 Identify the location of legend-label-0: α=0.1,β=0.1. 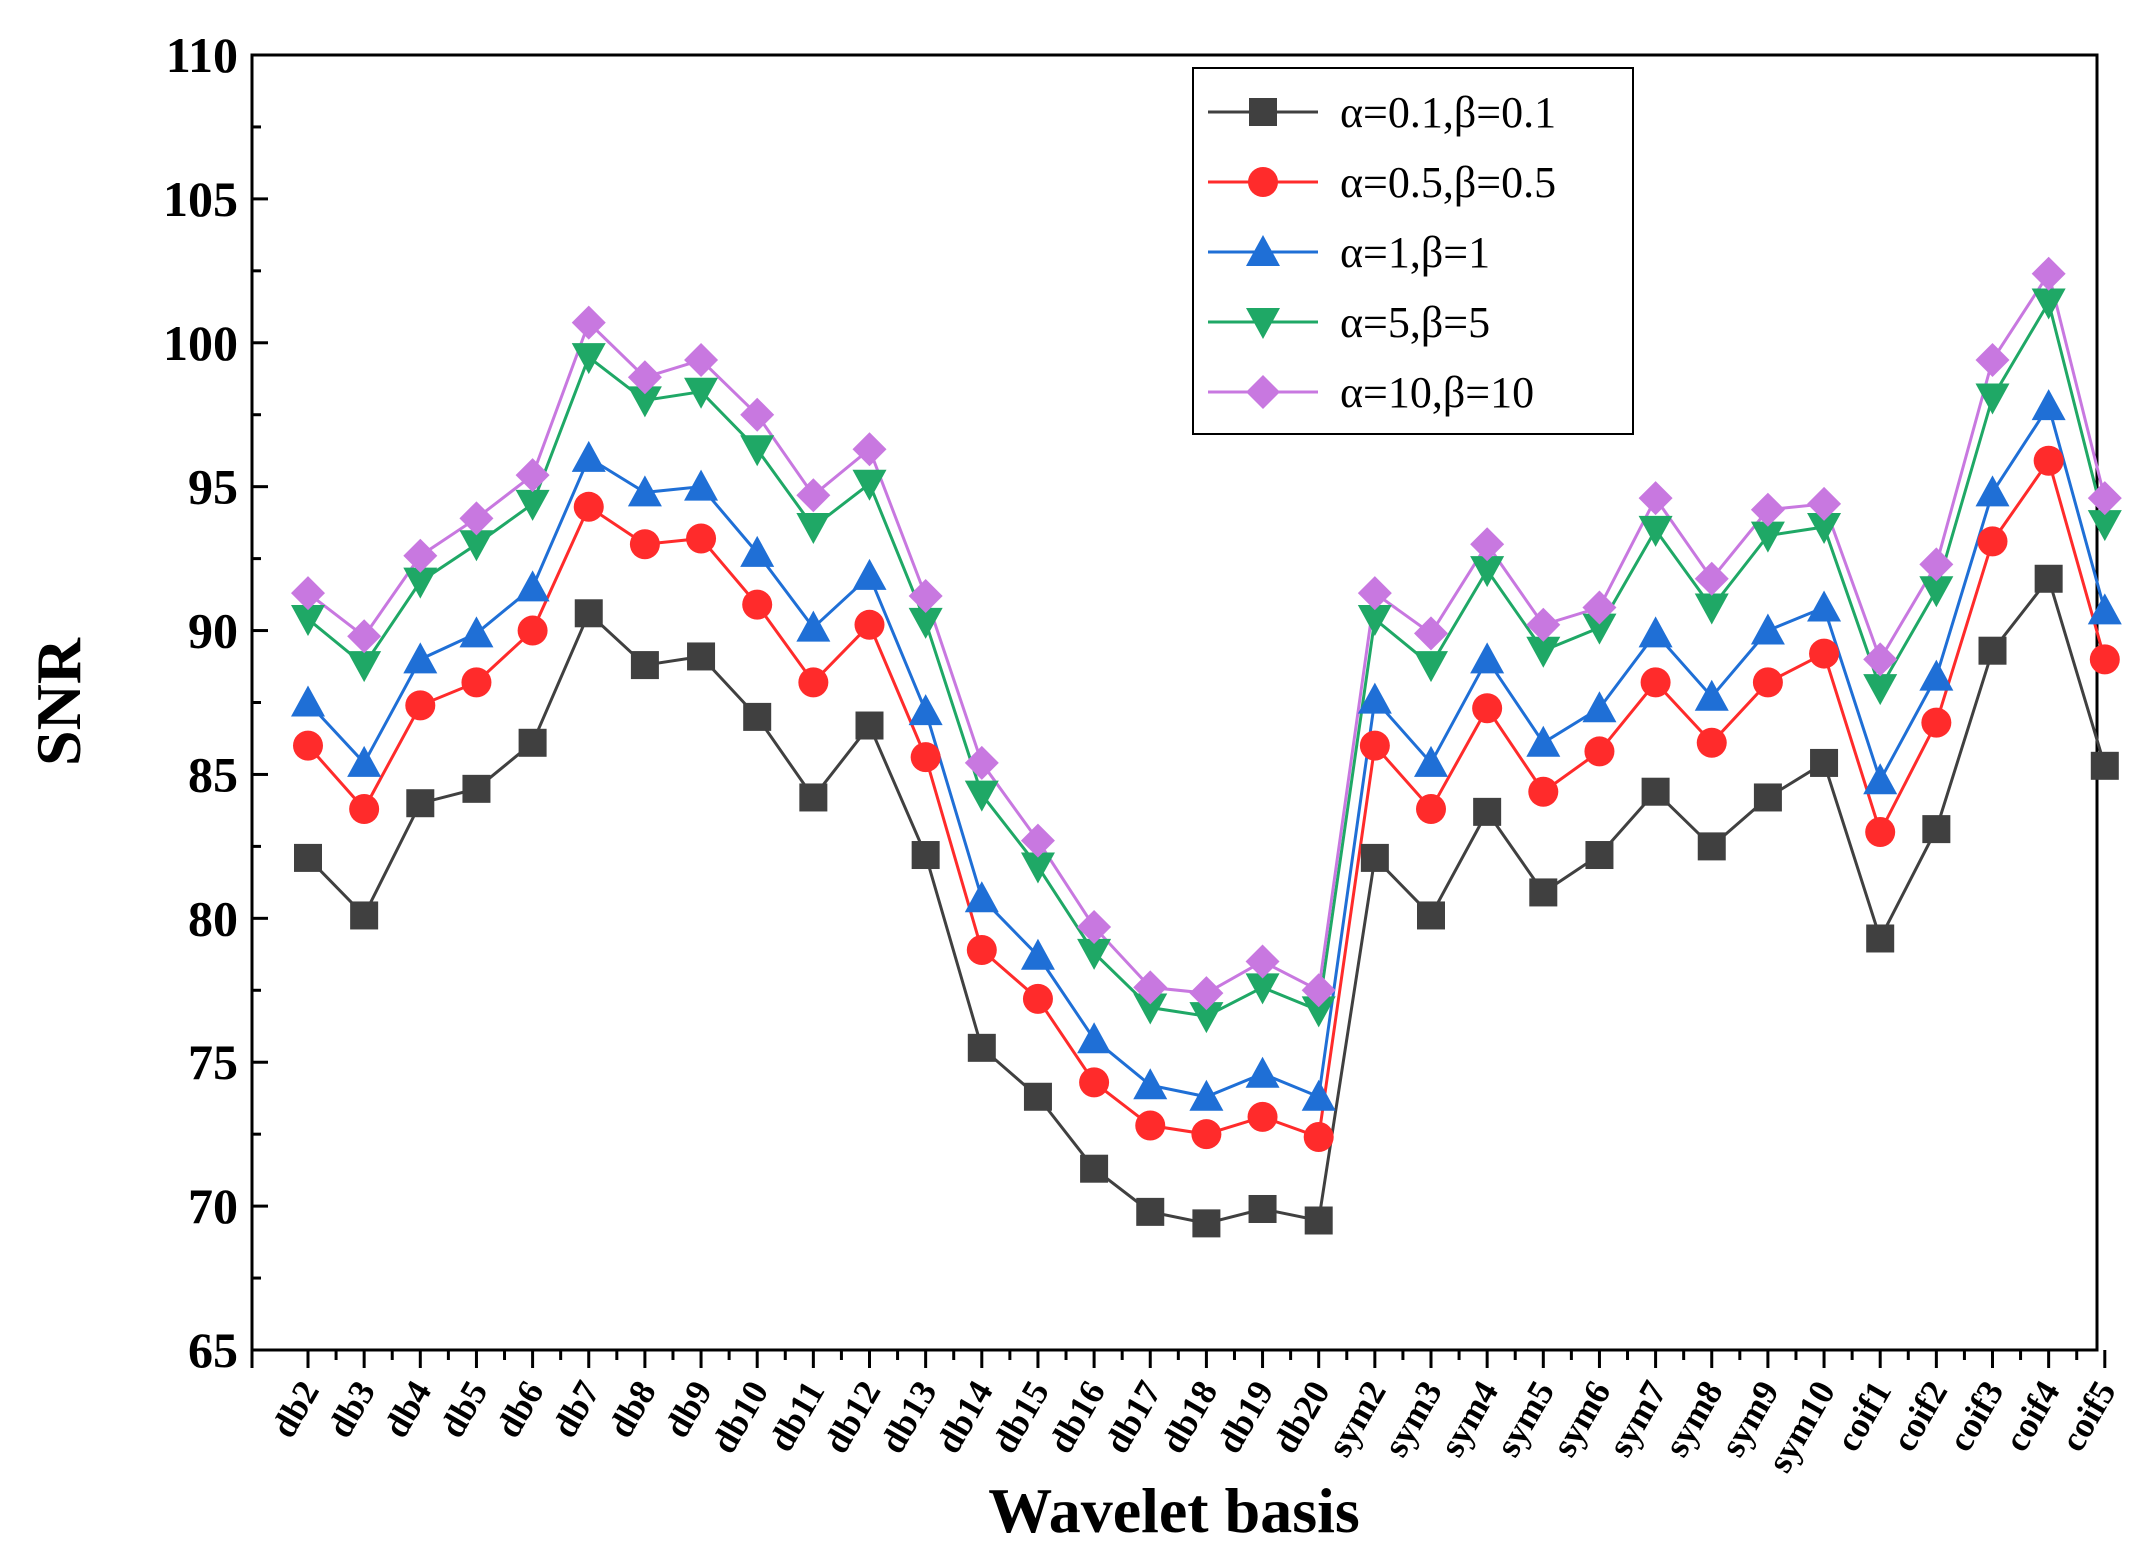
(1448, 112).